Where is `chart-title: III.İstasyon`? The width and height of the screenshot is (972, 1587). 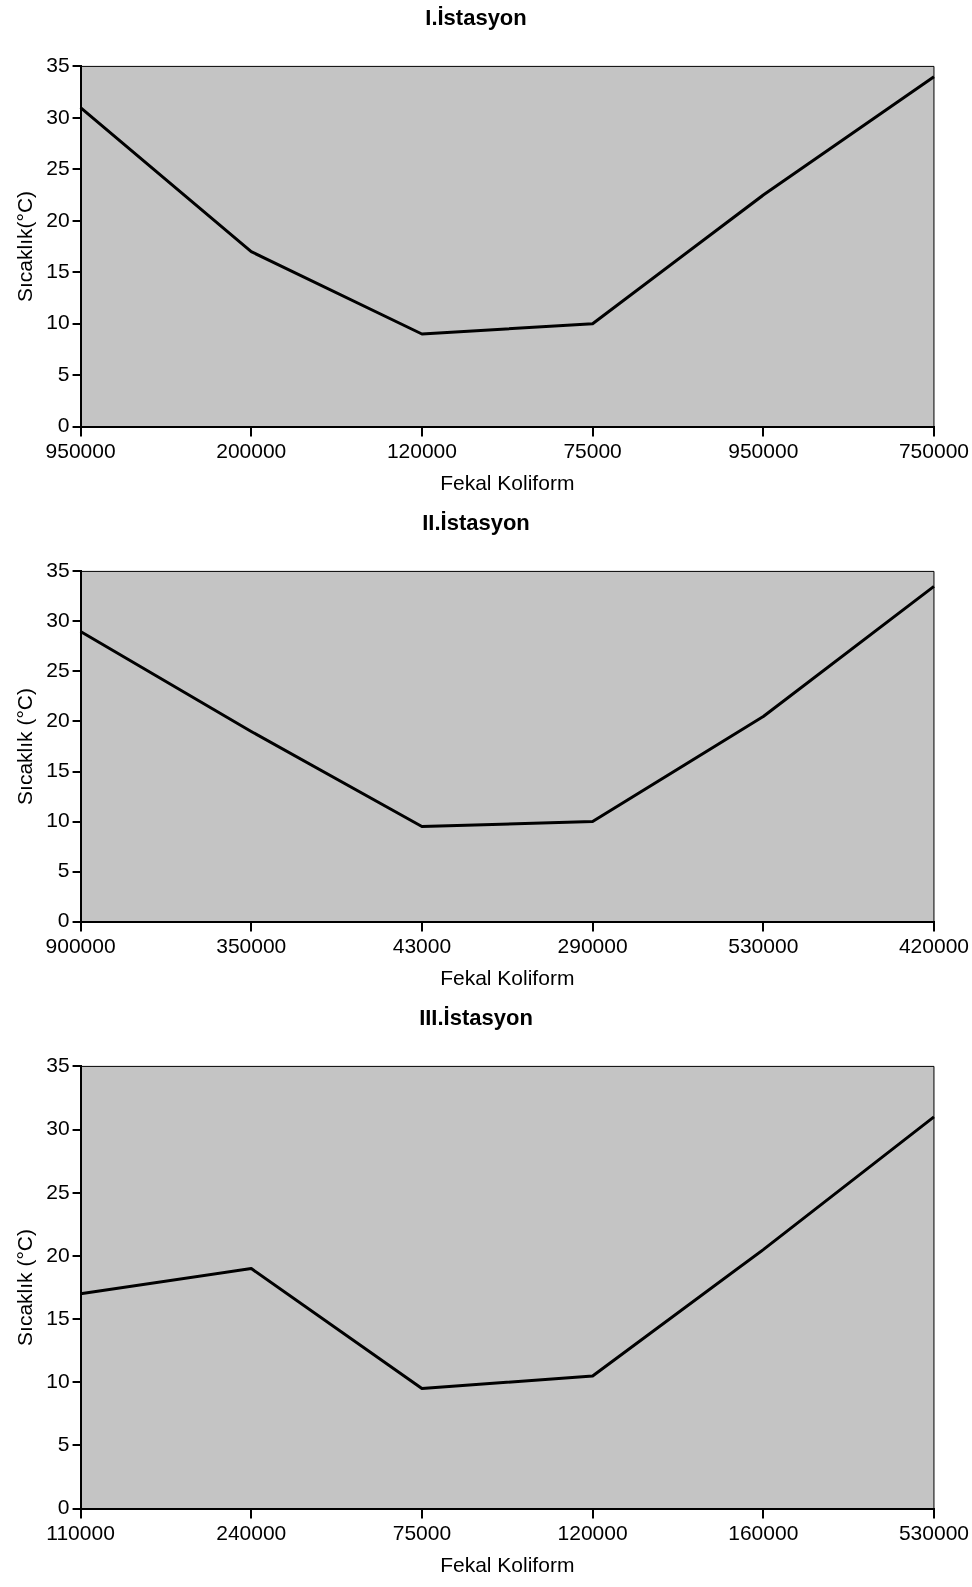 chart-title: III.İstasyon is located at coordinates (476, 1018).